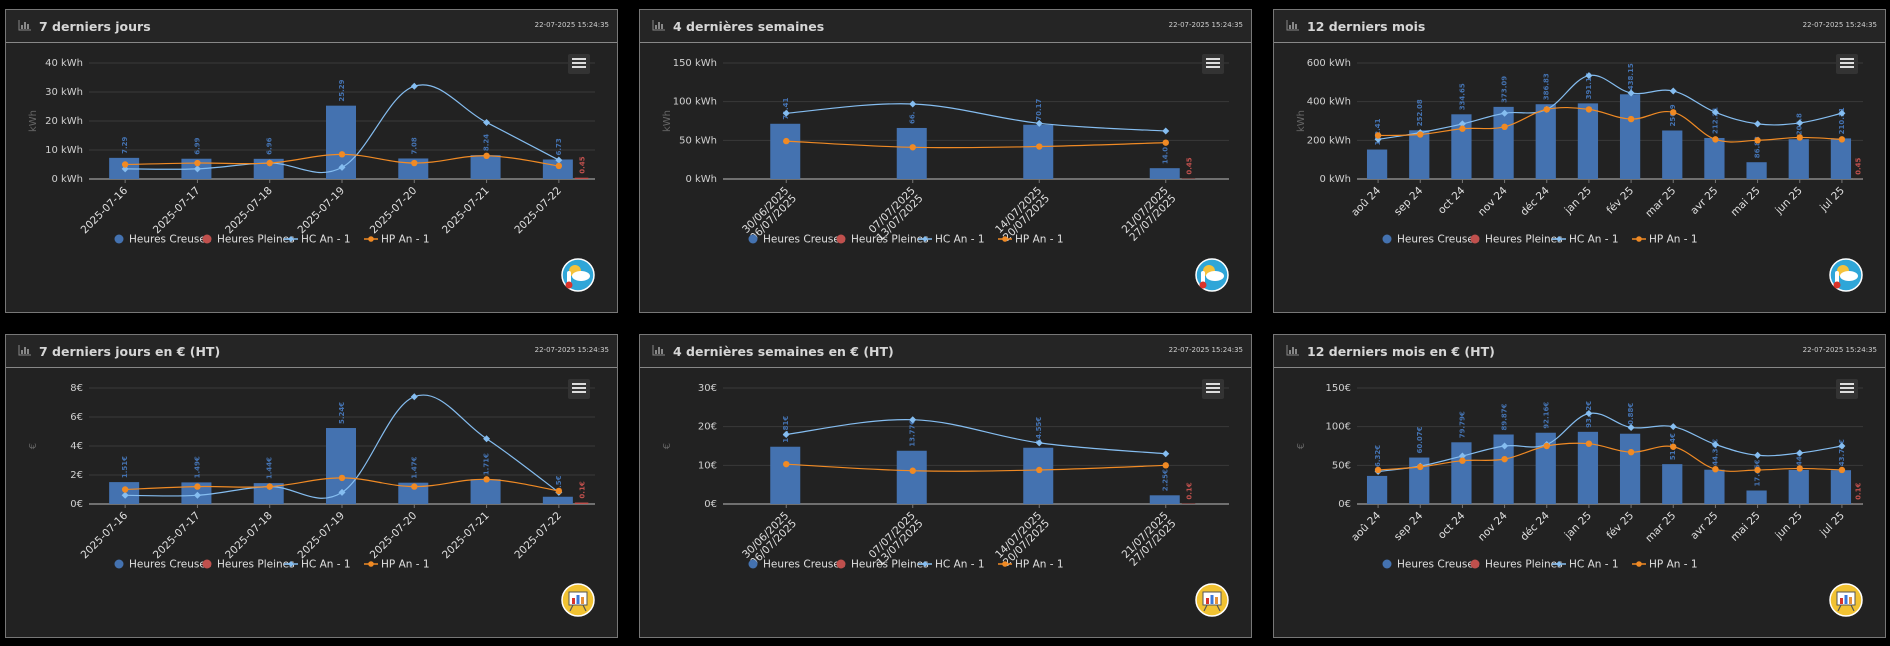 Image resolution: width=1890 pixels, height=646 pixels. Describe the element at coordinates (95, 26) in the screenshot. I see `panel-title: 7 derniers jours` at that location.